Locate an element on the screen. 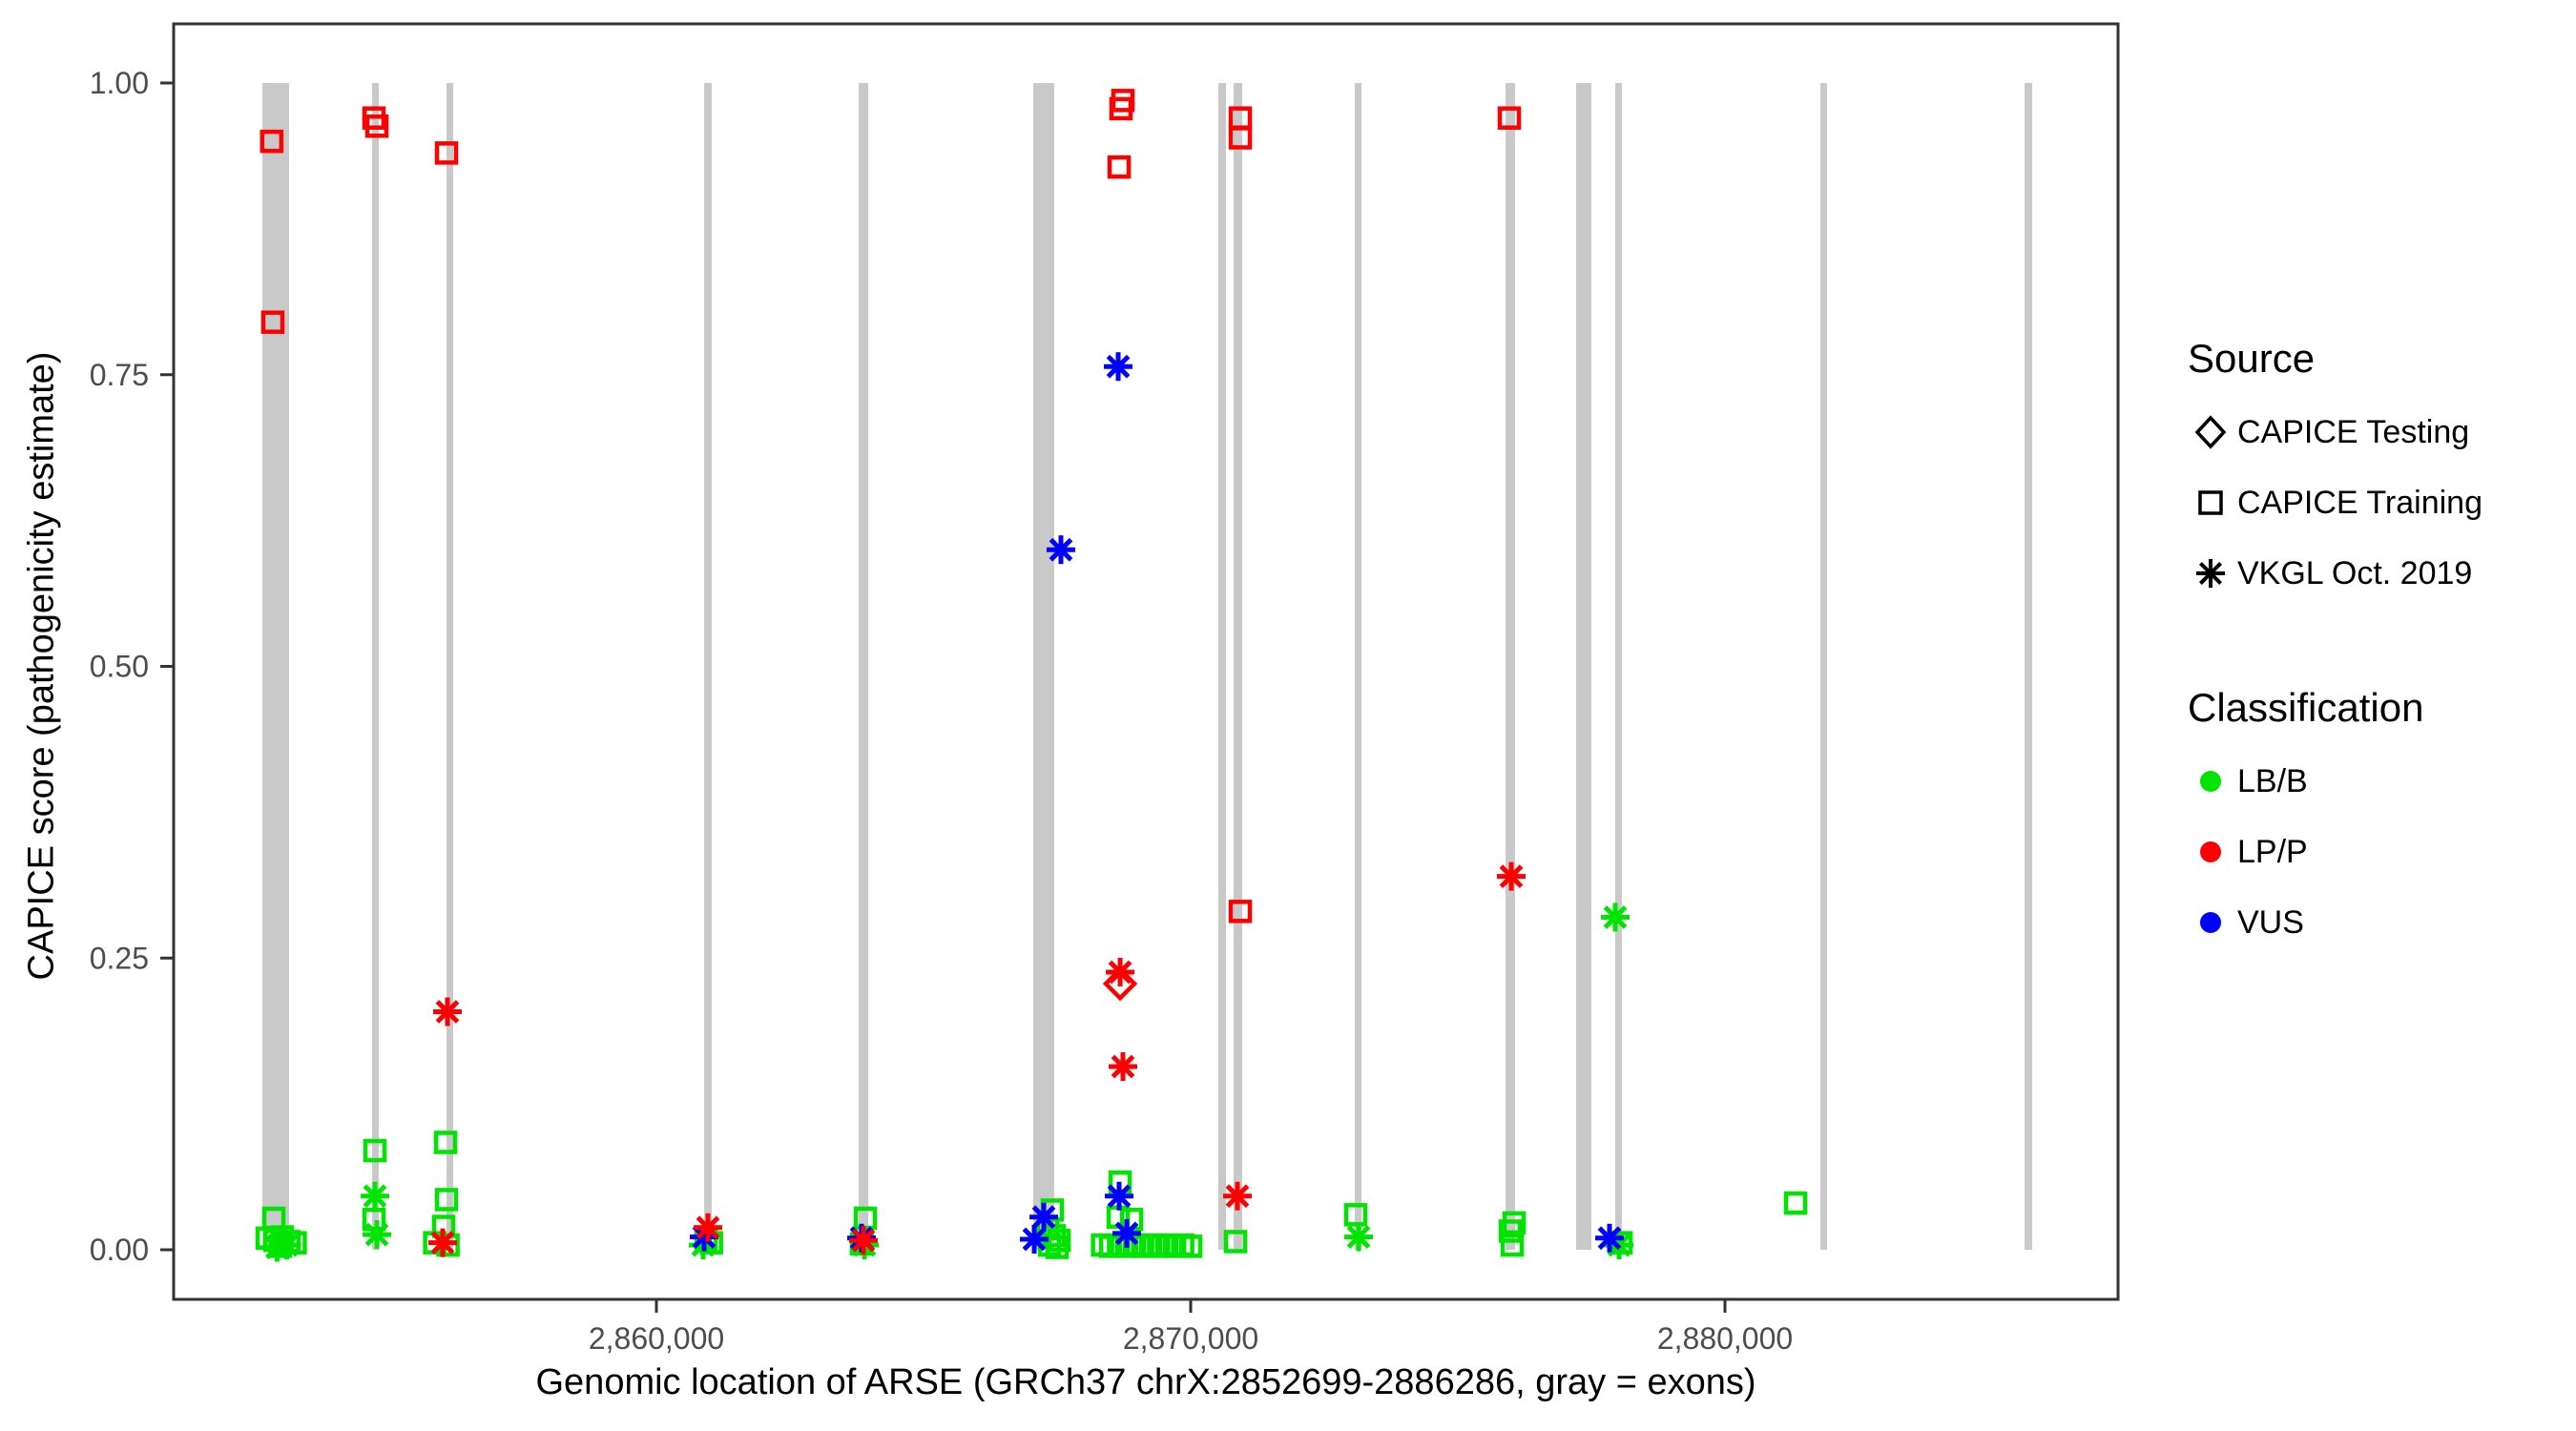  legend-classification-title: Classification is located at coordinates (2306, 707).